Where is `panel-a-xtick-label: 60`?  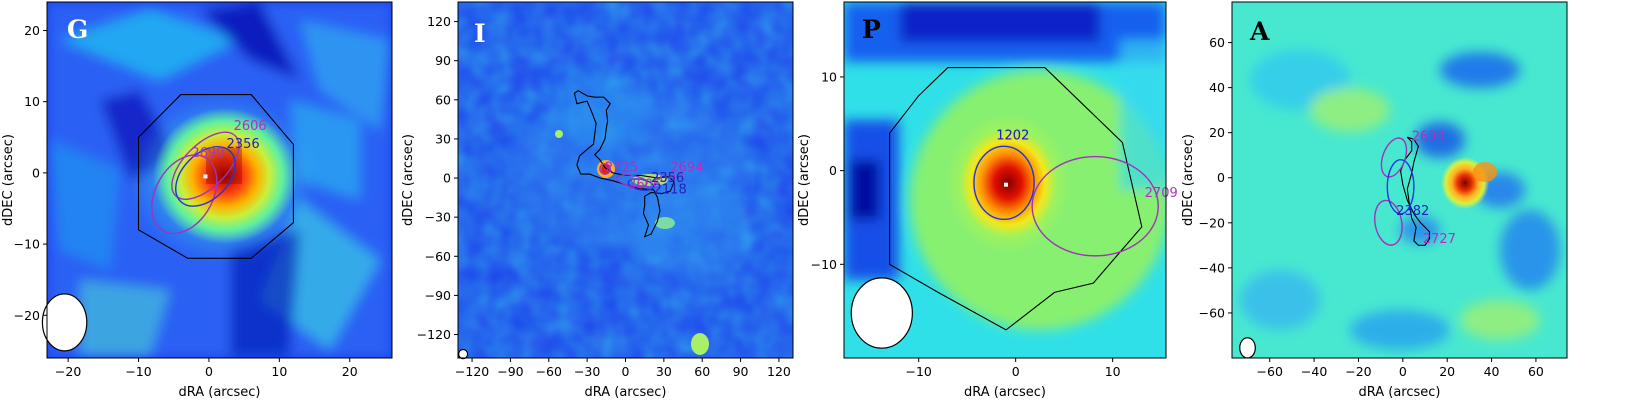
panel-a-xtick-label: 60 is located at coordinates (1536, 371).